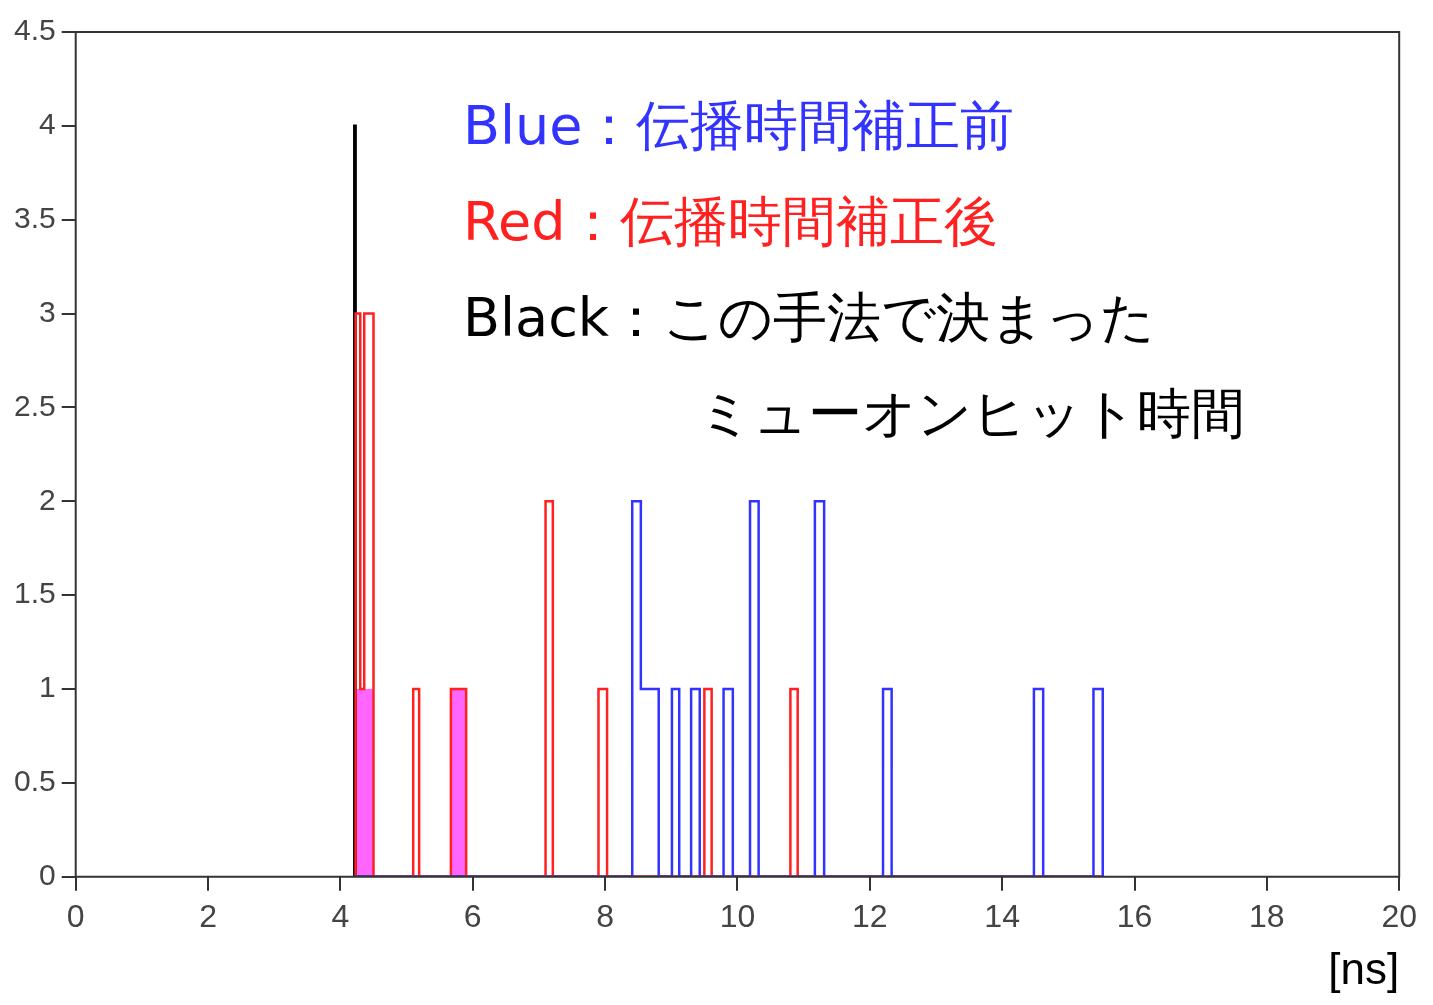 The image size is (1433, 1005). I want to click on x-tick-label: 10, so click(737, 915).